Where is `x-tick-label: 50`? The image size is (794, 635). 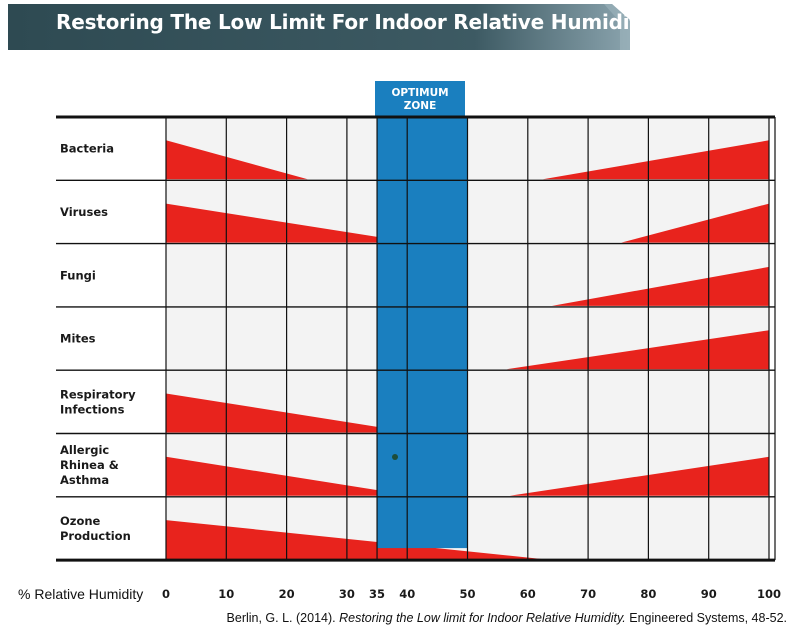 x-tick-label: 50 is located at coordinates (467, 594).